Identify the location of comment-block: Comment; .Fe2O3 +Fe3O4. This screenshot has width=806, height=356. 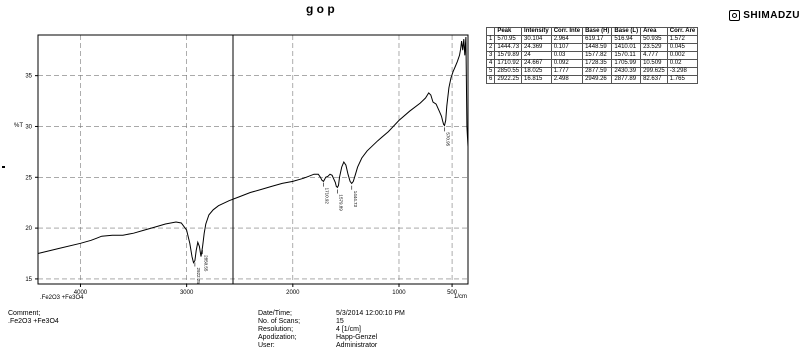
(33, 318).